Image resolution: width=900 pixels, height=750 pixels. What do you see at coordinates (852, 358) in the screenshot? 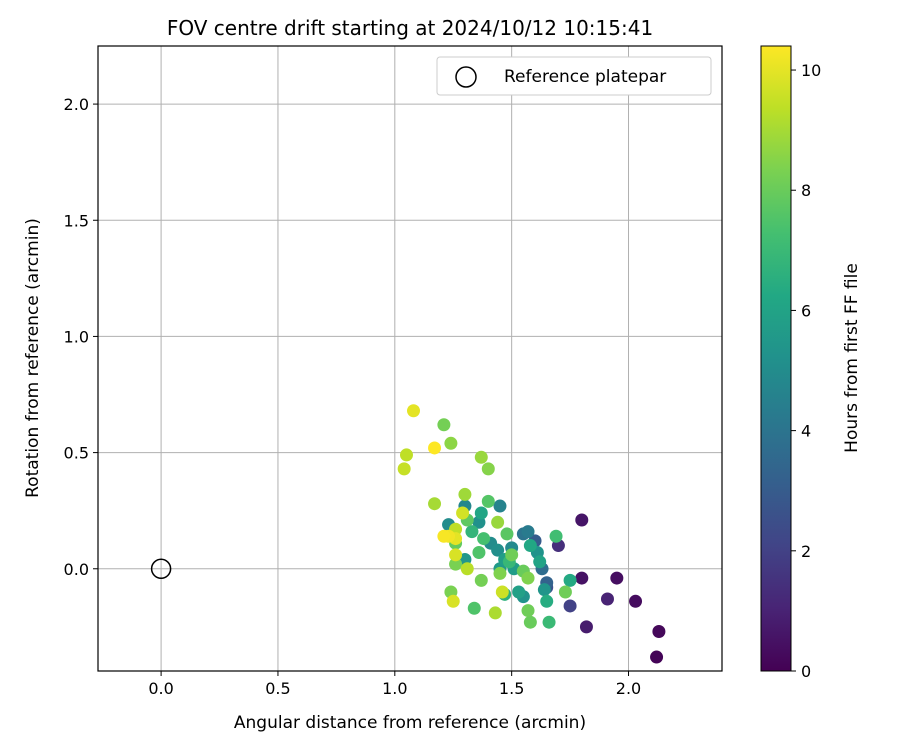
I see `colorbar-label: Hours from first FF file` at bounding box center [852, 358].